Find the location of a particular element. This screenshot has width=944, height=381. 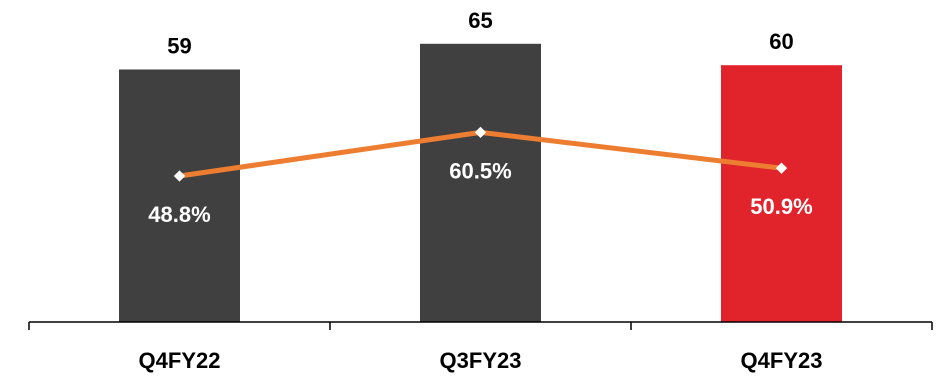

bar-q4fy22 is located at coordinates (179, 195).